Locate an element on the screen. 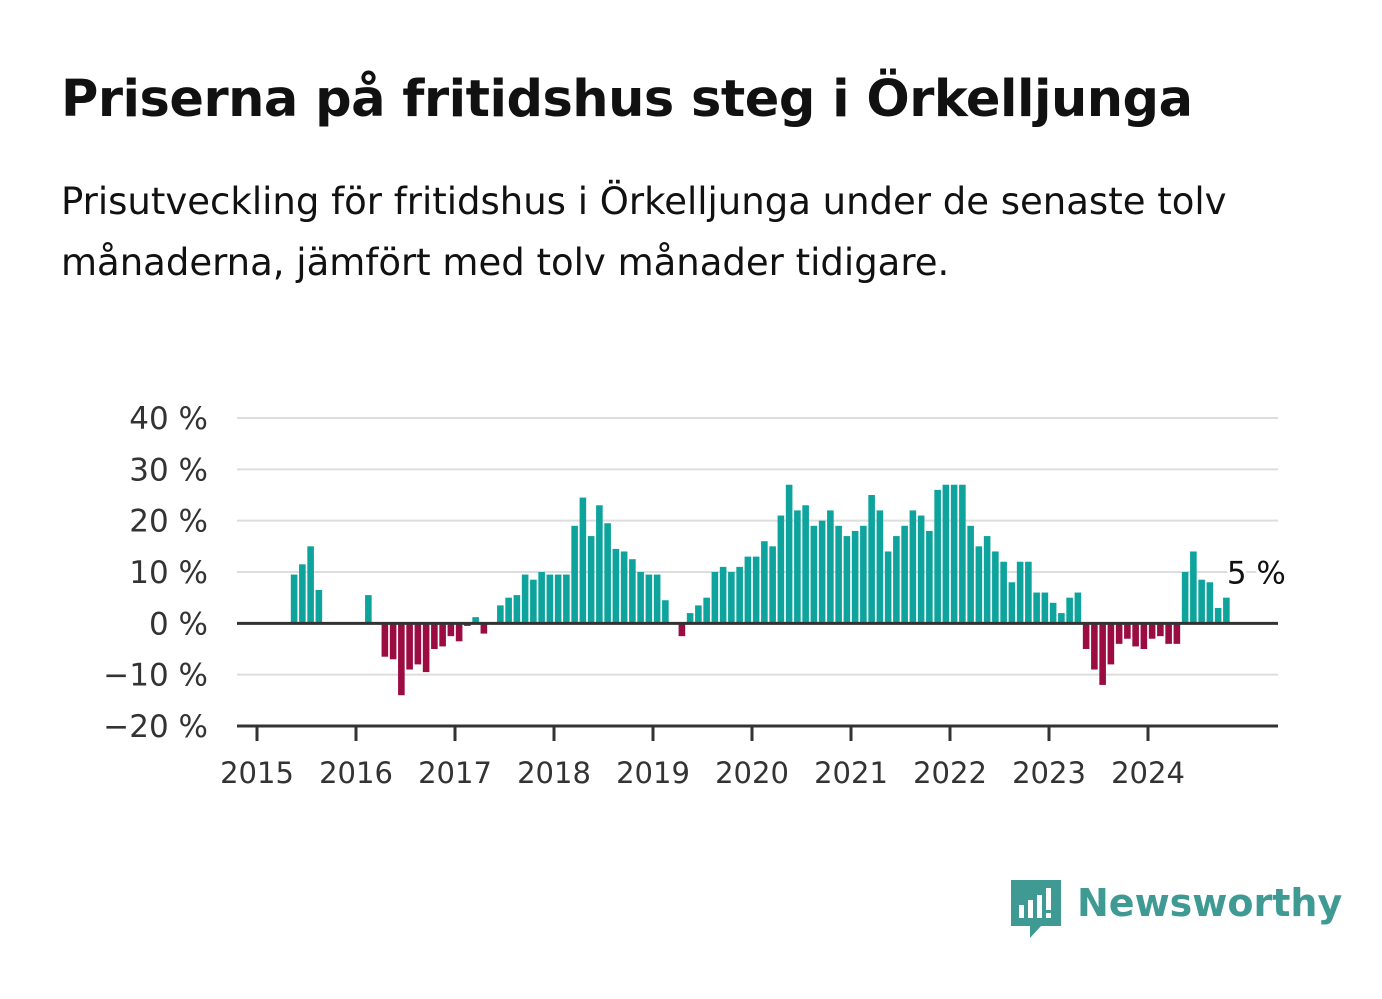  data-labels: 5 % is located at coordinates (1256, 574).